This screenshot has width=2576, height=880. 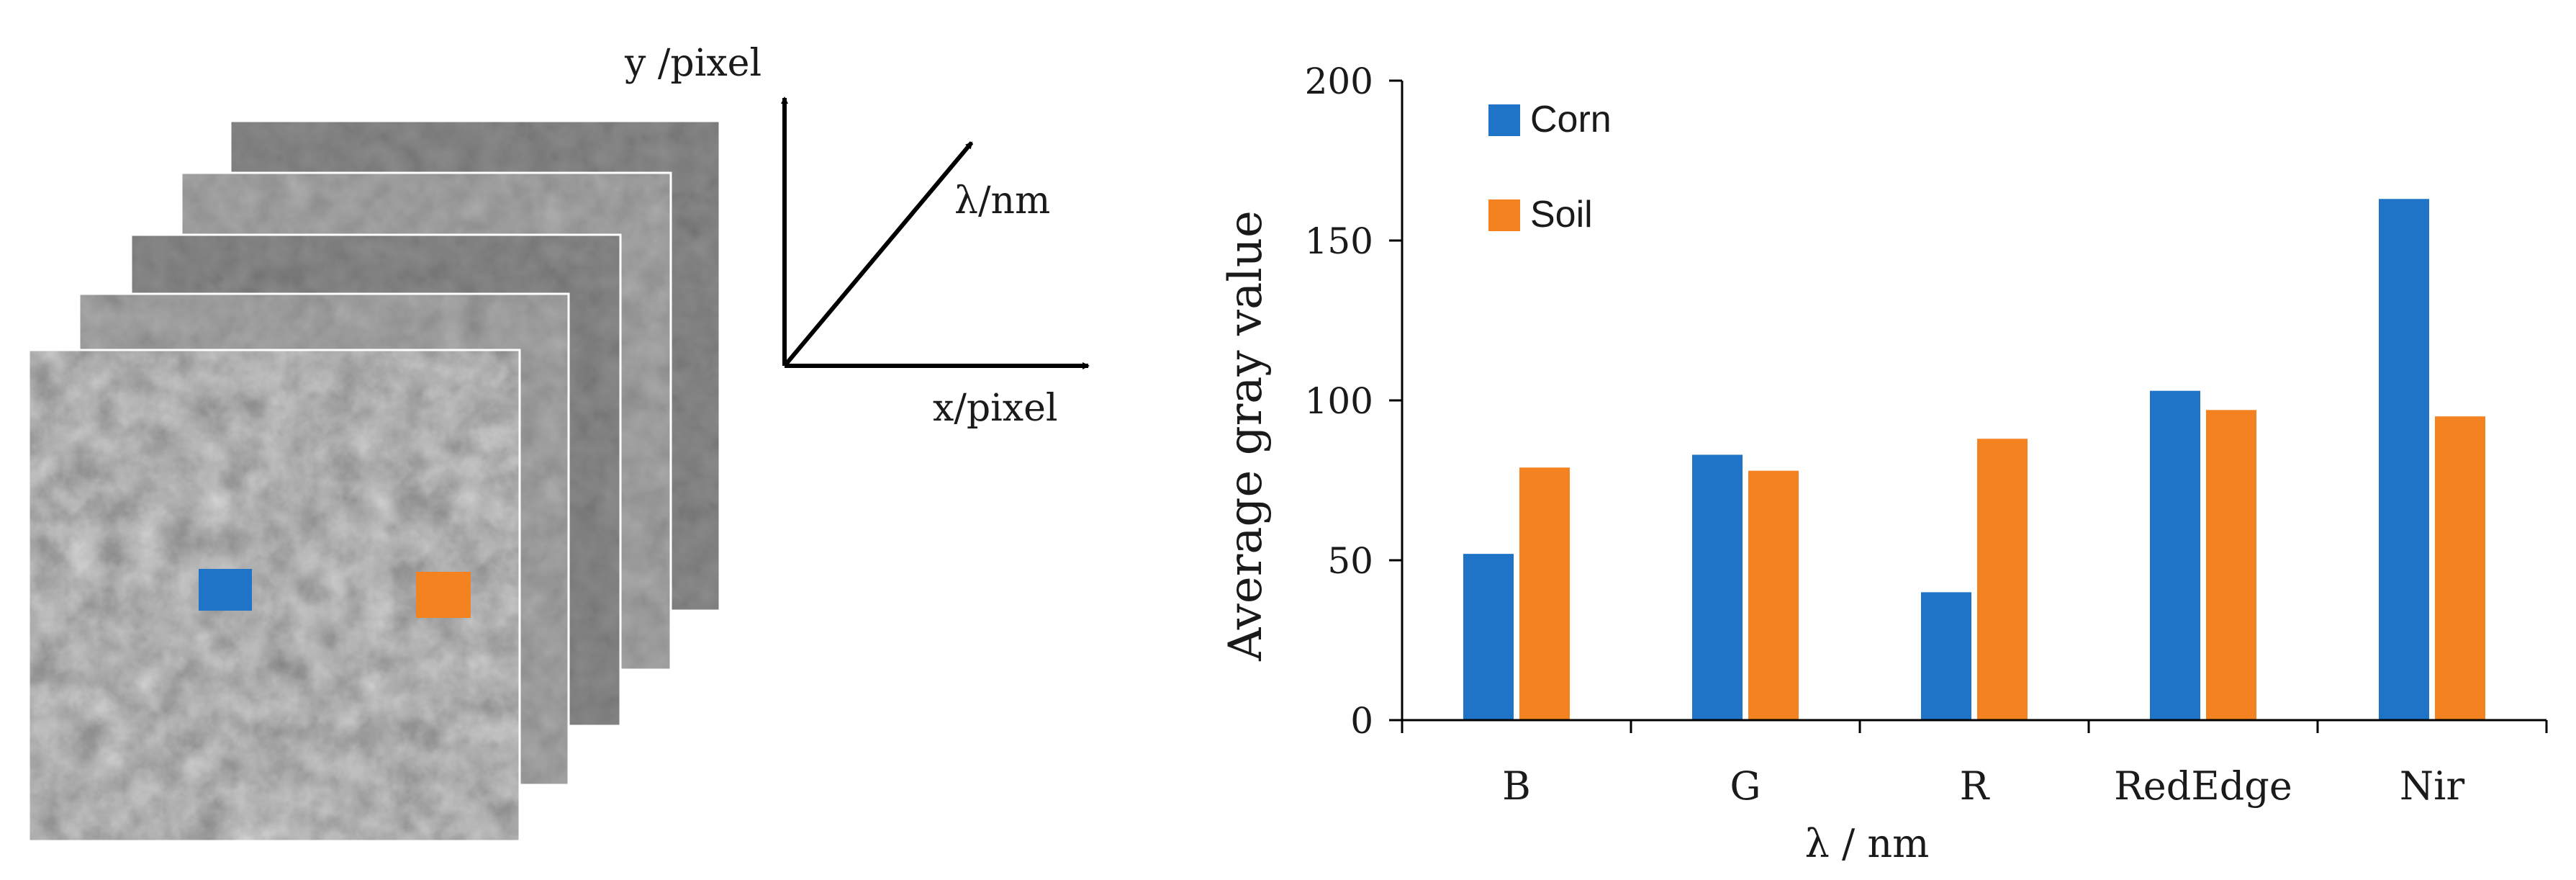 I want to click on x-tick-label: G, so click(x=1746, y=786).